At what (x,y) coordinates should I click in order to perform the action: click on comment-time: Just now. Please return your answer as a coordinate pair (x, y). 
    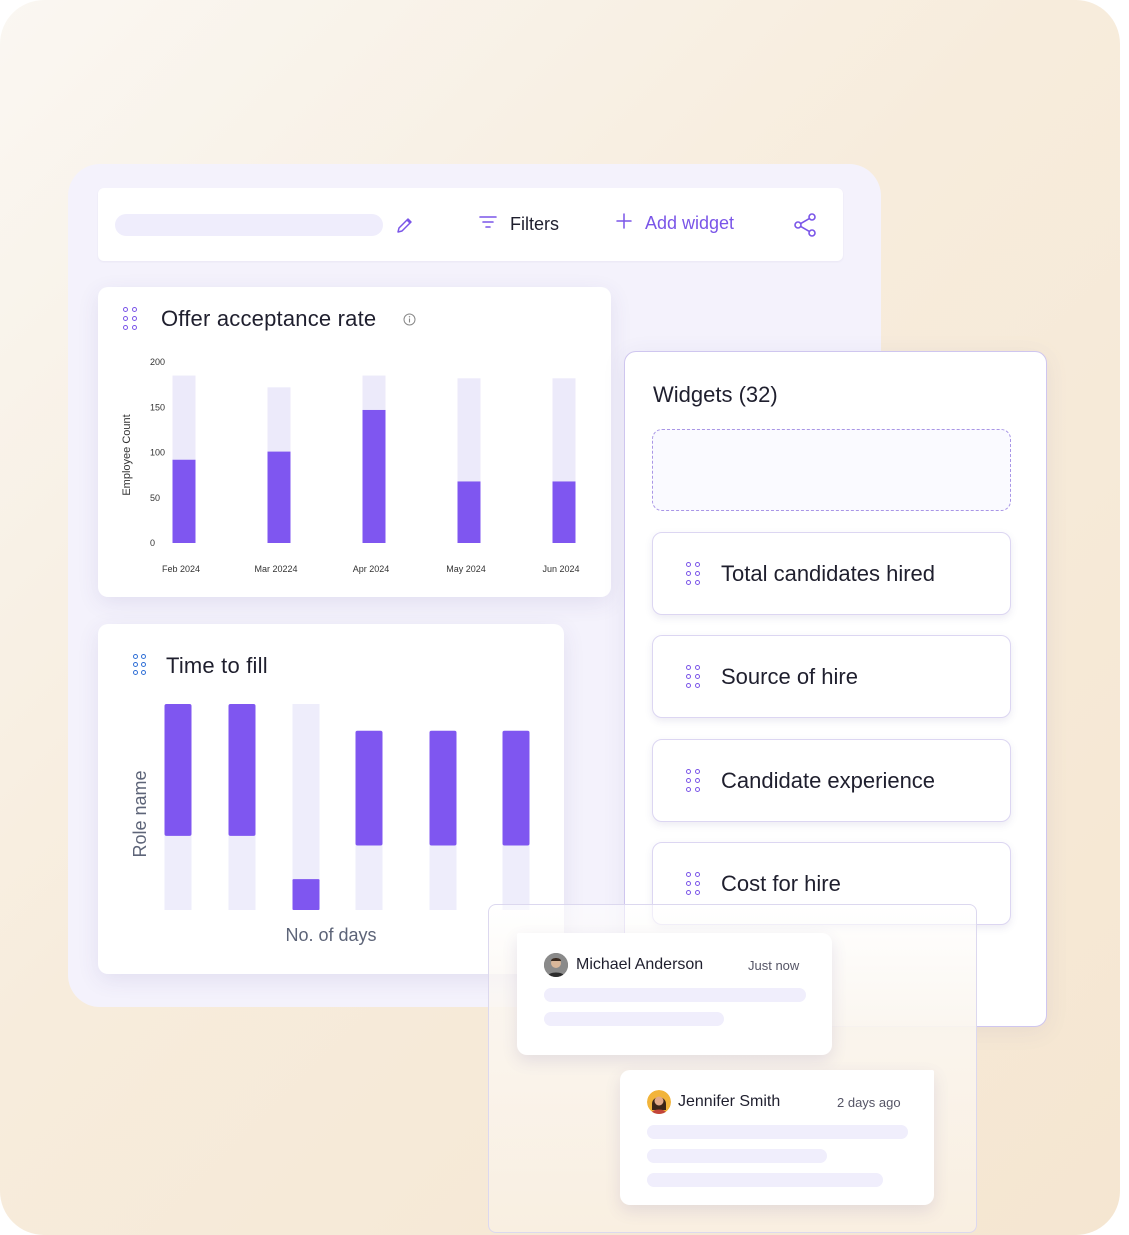
    Looking at the image, I should click on (774, 965).